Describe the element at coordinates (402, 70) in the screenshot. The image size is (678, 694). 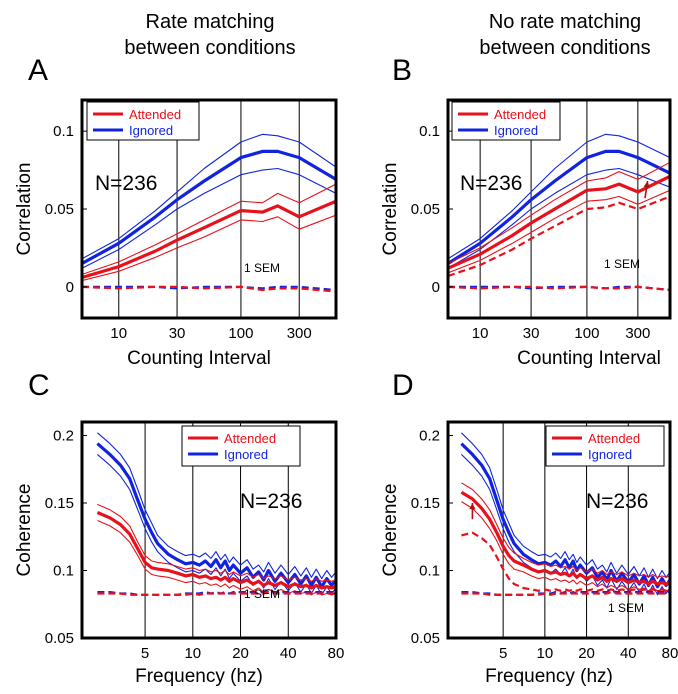
I see `panel-letter: B` at that location.